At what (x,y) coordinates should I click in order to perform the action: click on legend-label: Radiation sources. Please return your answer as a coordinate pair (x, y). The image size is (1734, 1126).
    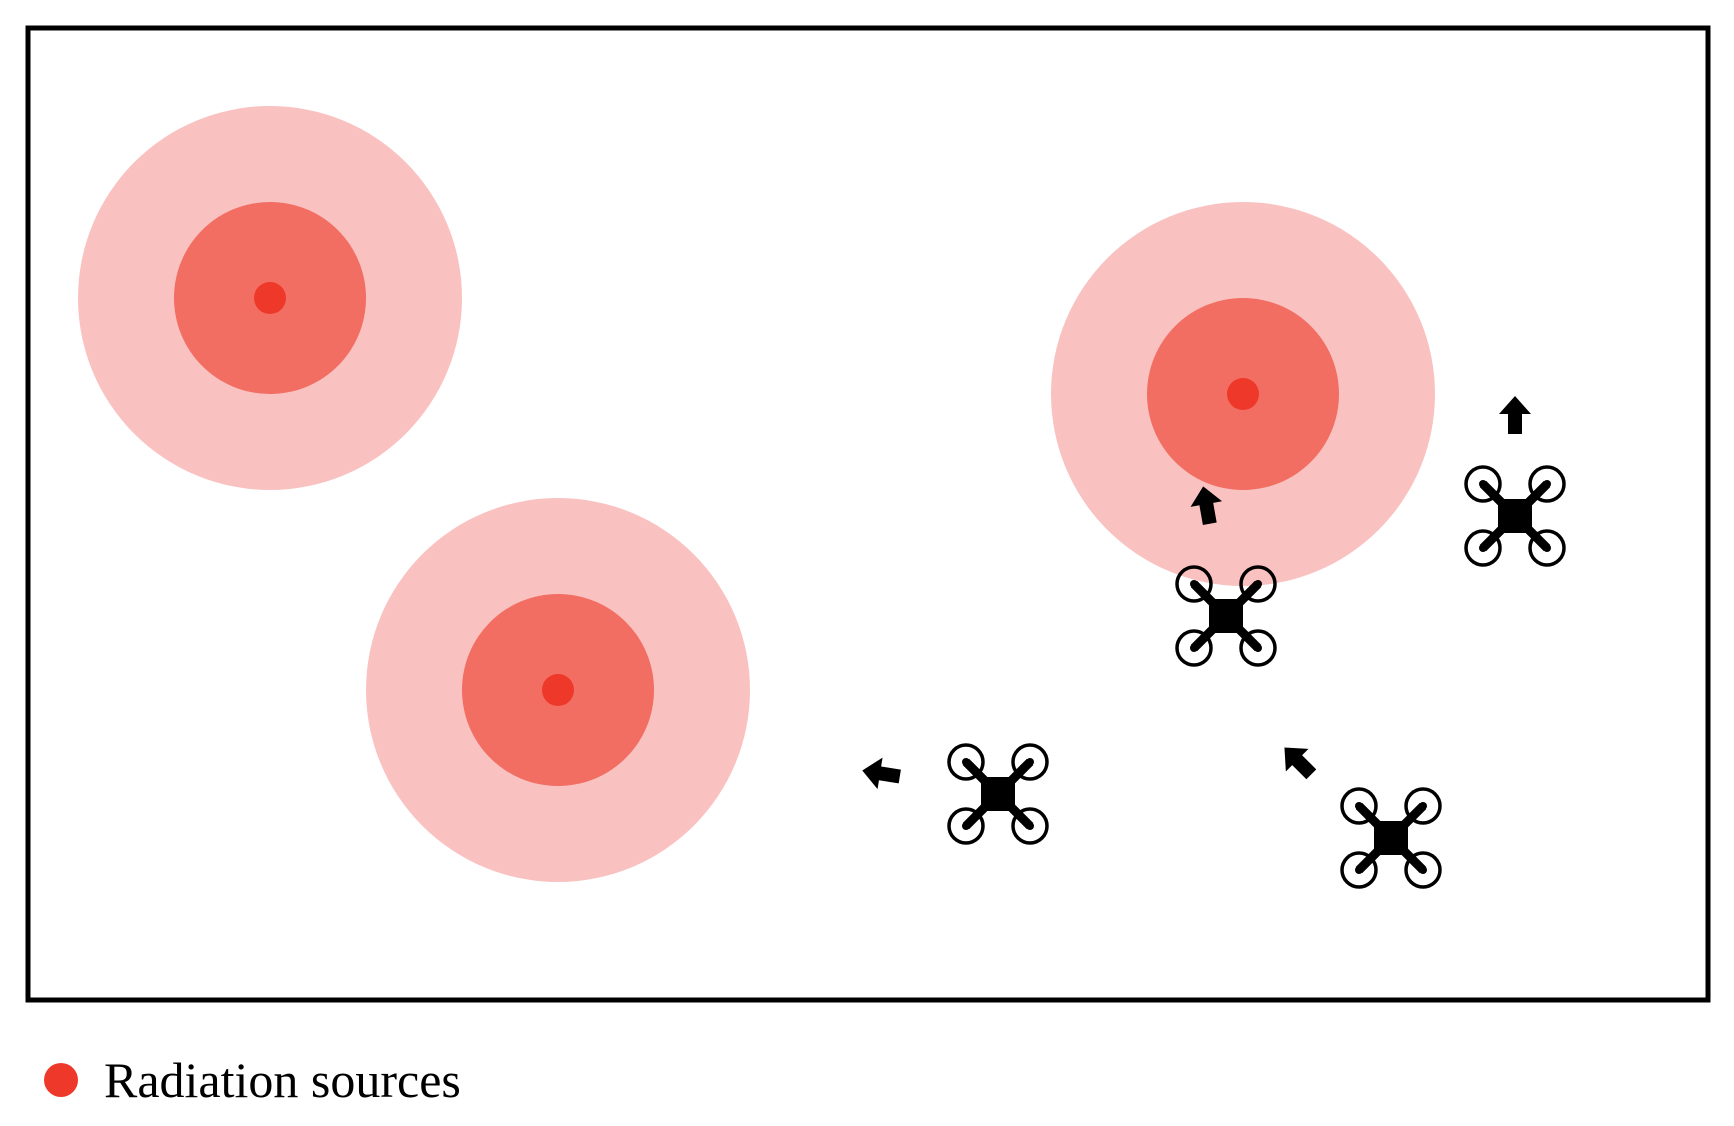
    Looking at the image, I should click on (282, 1080).